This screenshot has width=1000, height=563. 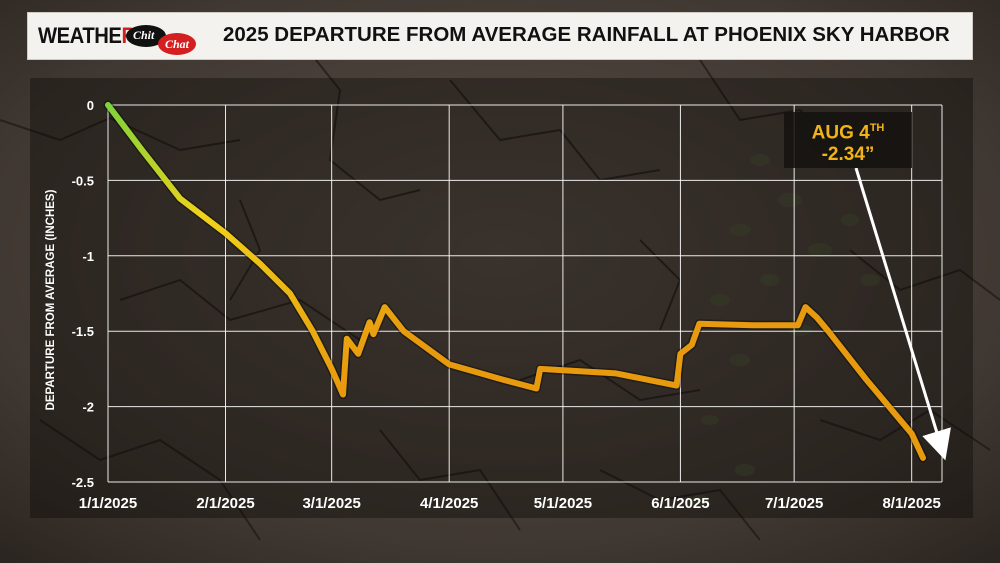 I want to click on y-tick-labels: 0 -0.5 -1 -1.5 -2 -2.5, so click(x=83, y=294).